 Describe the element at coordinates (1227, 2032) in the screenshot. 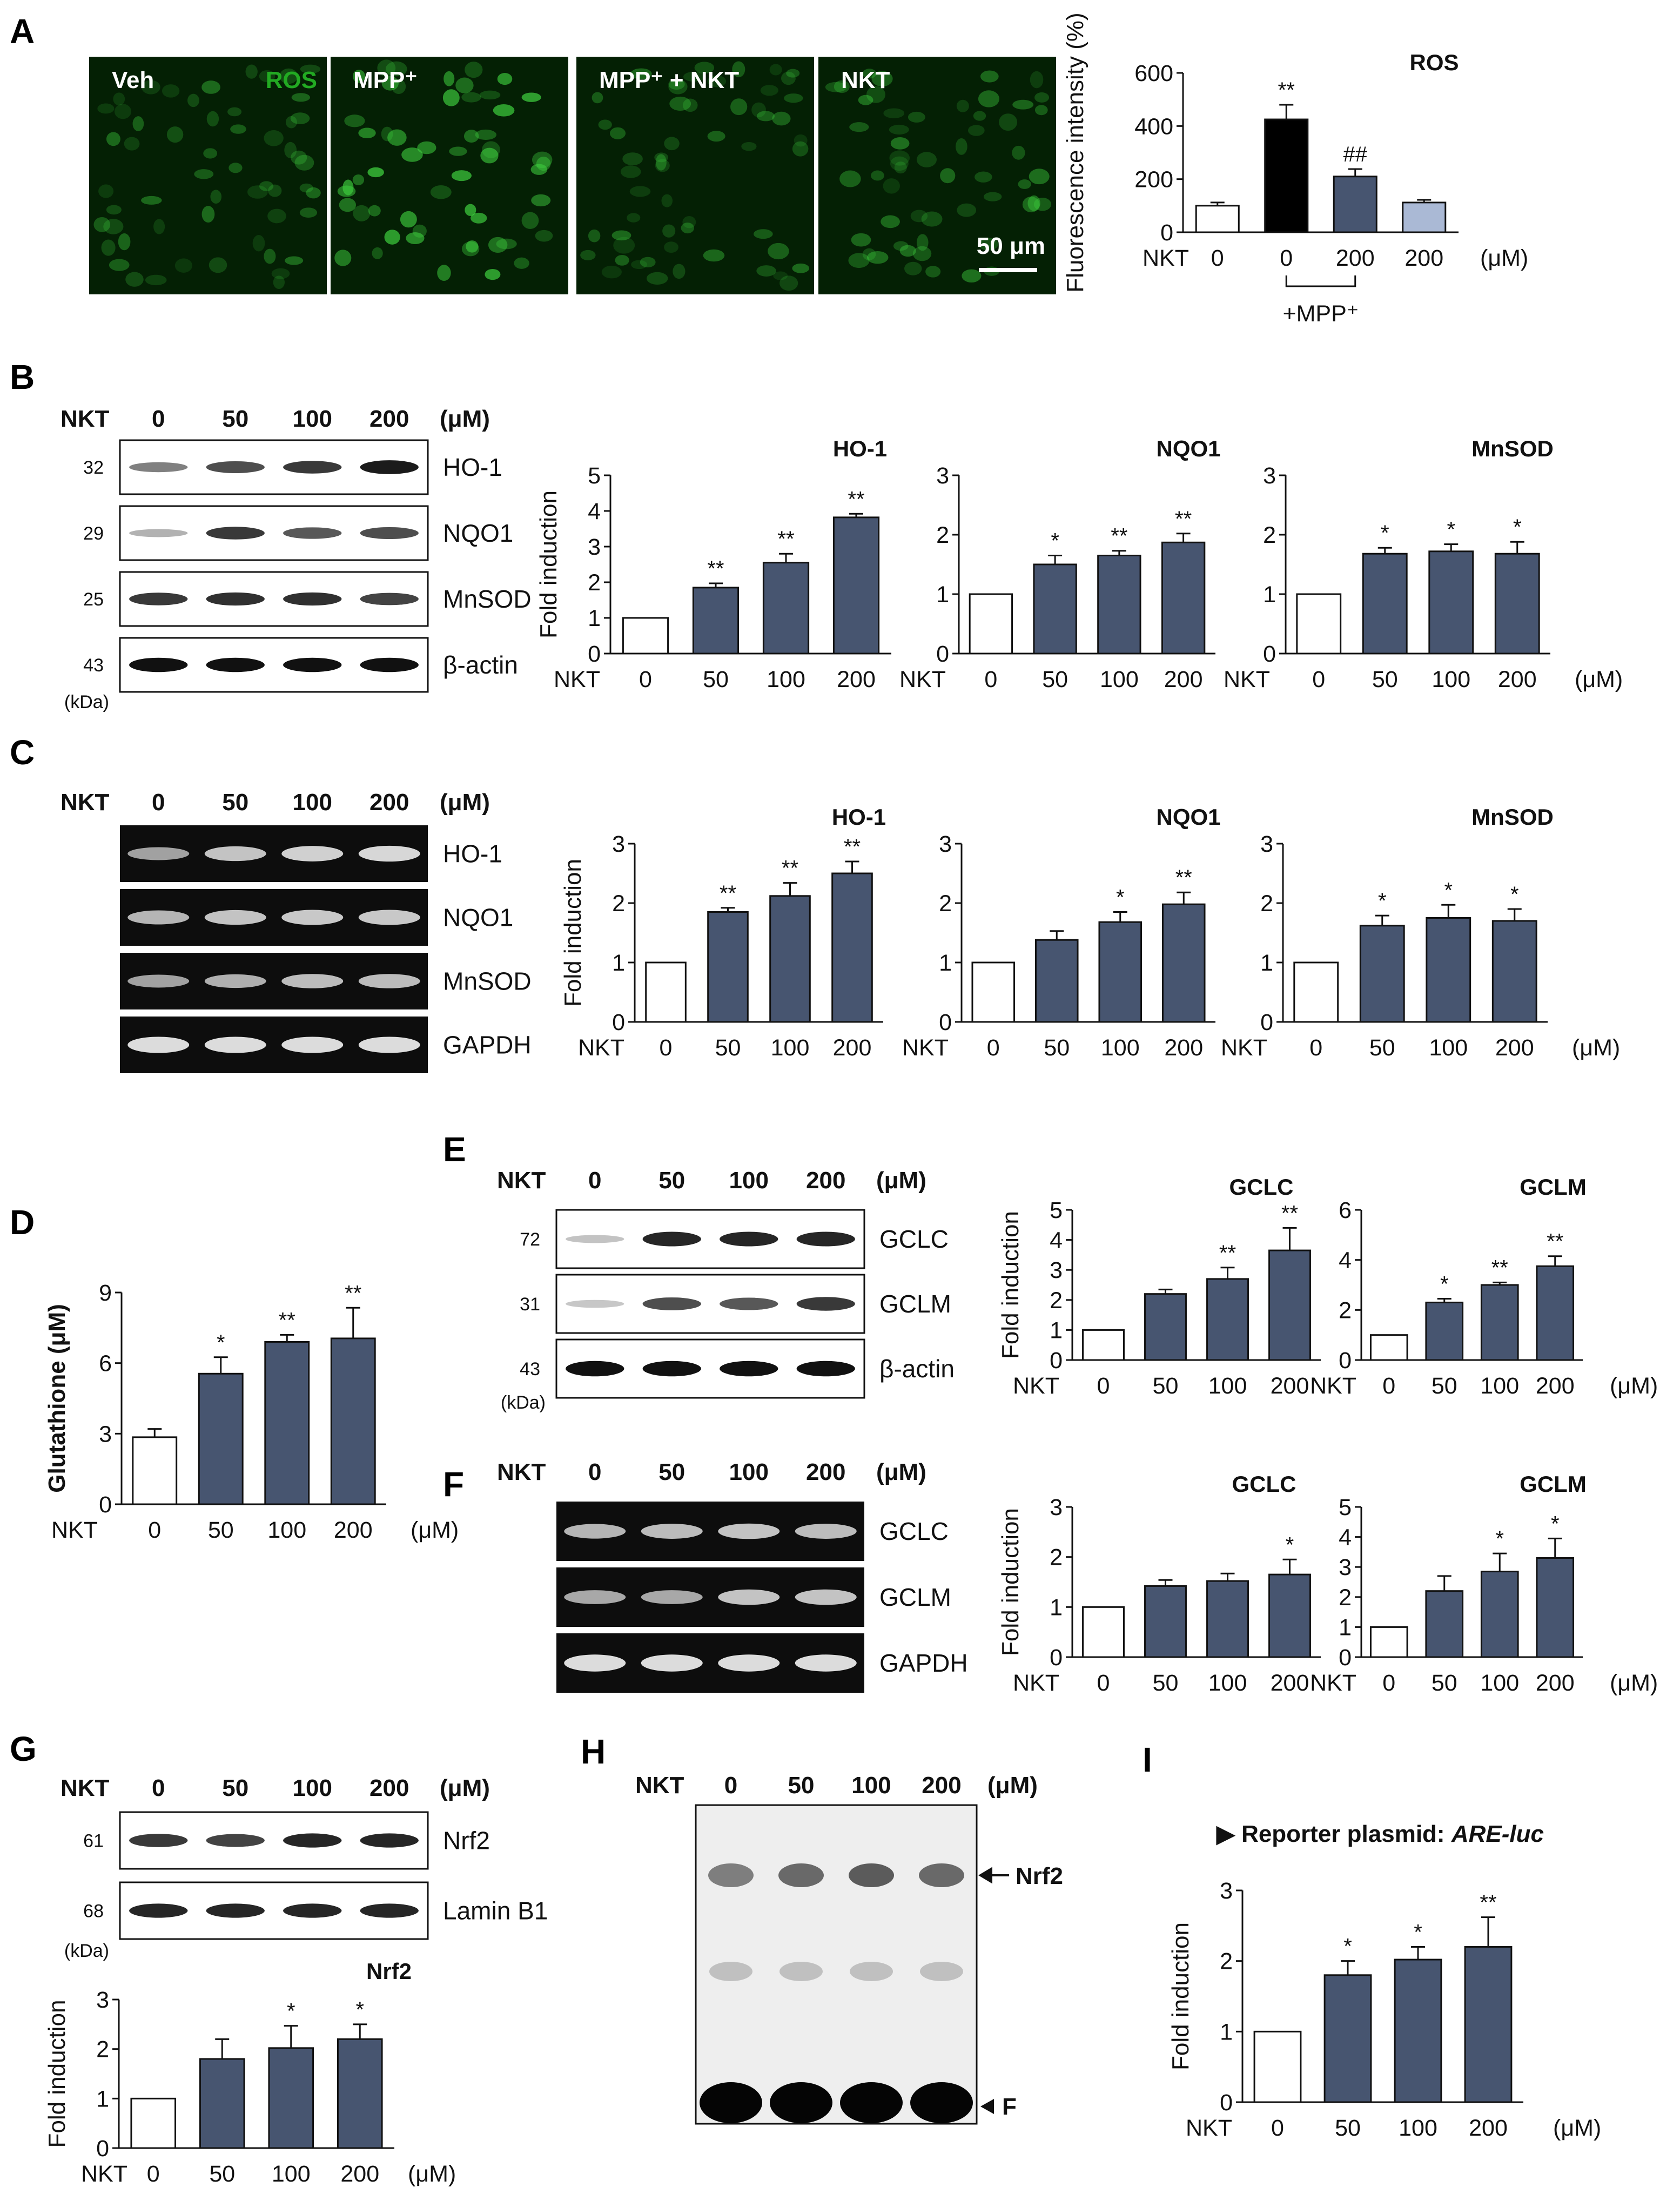

I see `y-tick-label: 1` at that location.